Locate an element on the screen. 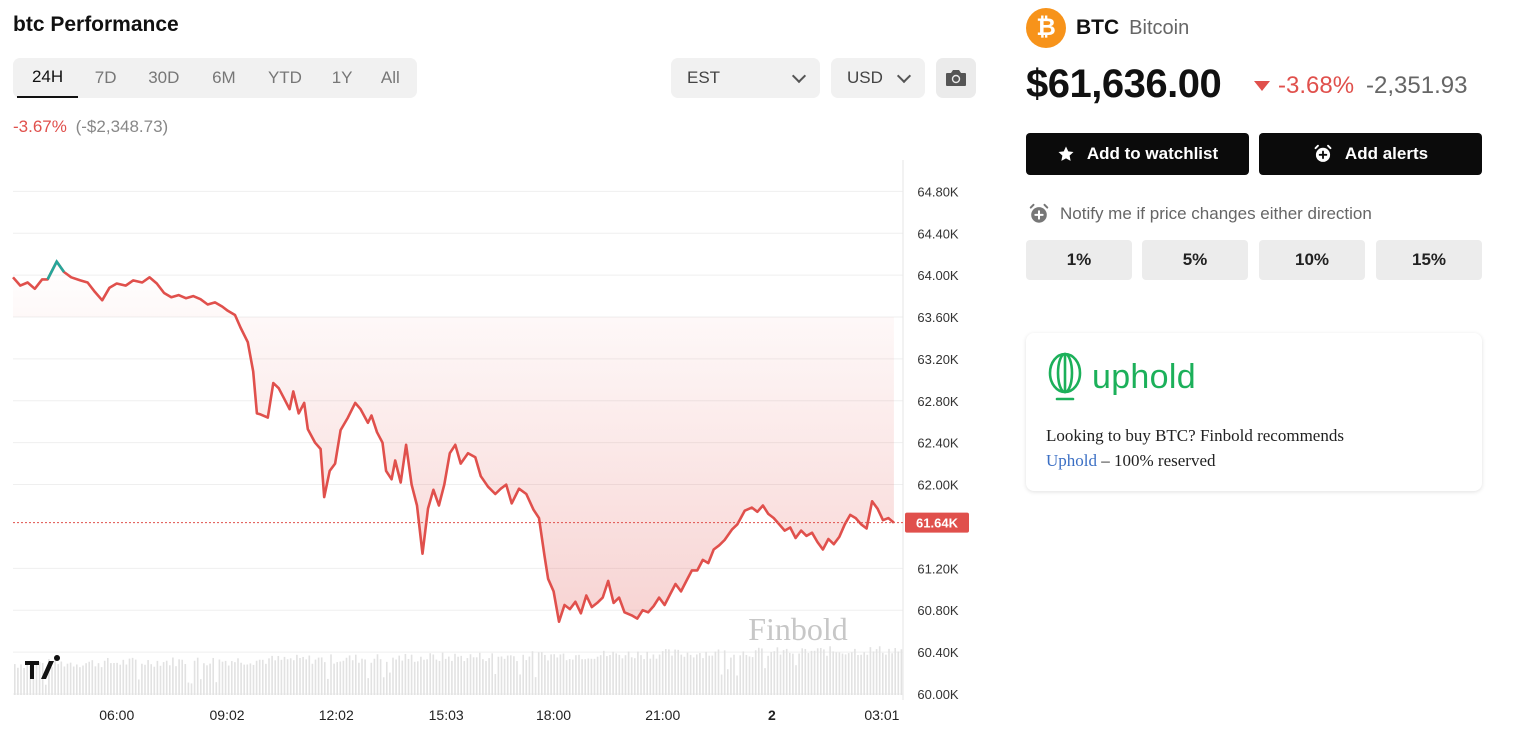  range-tab-7d: 7D is located at coordinates (105, 77).